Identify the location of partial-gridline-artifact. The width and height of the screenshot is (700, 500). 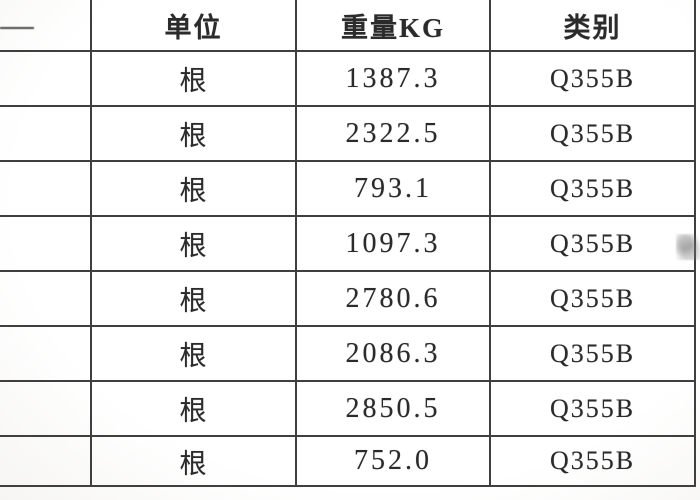
(17, 28).